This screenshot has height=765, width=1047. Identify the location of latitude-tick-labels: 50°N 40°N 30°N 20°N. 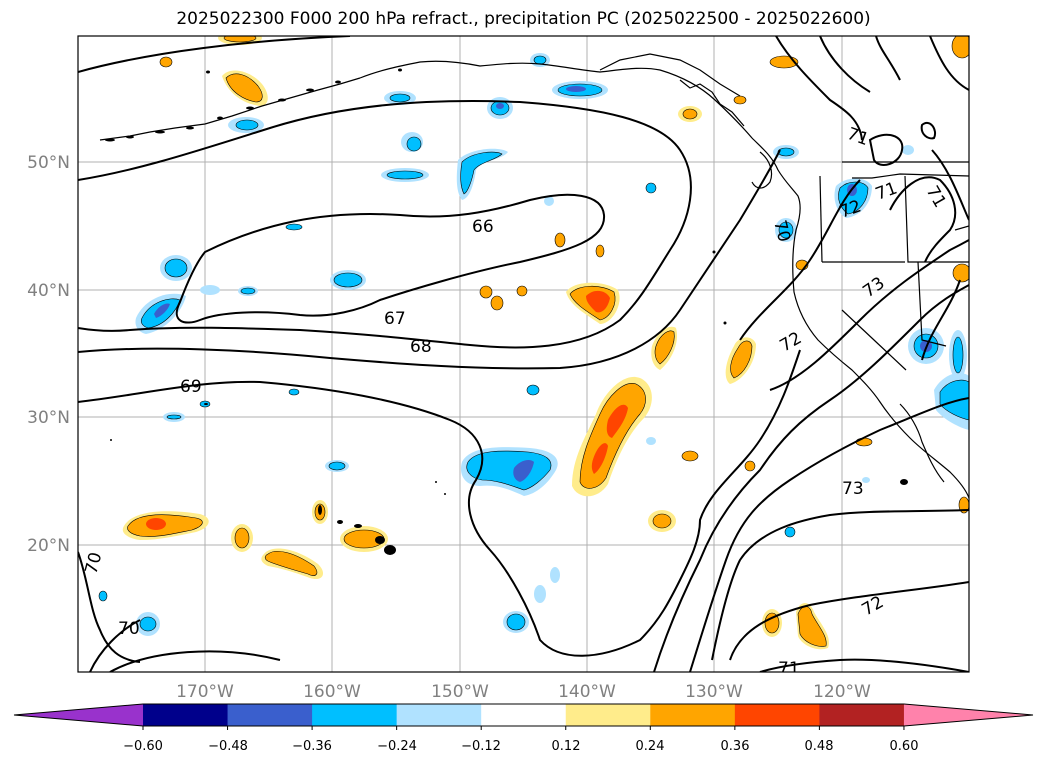
(48, 354).